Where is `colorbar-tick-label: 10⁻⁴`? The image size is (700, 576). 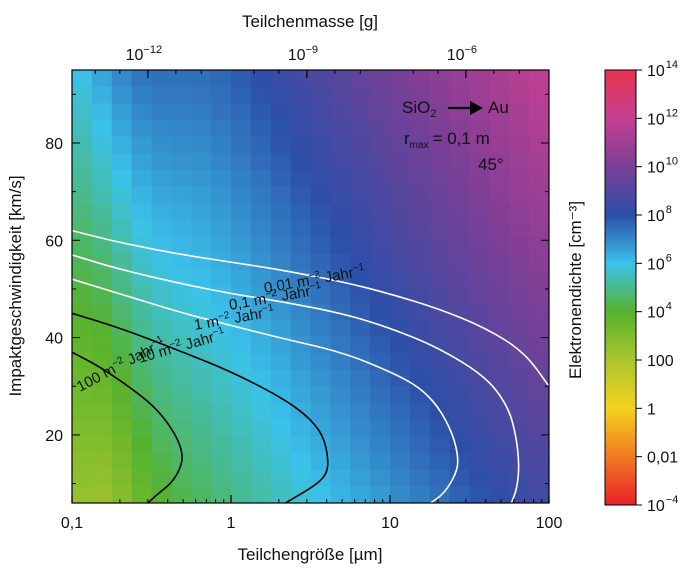 colorbar-tick-label: 10⁻⁴ is located at coordinates (662, 504).